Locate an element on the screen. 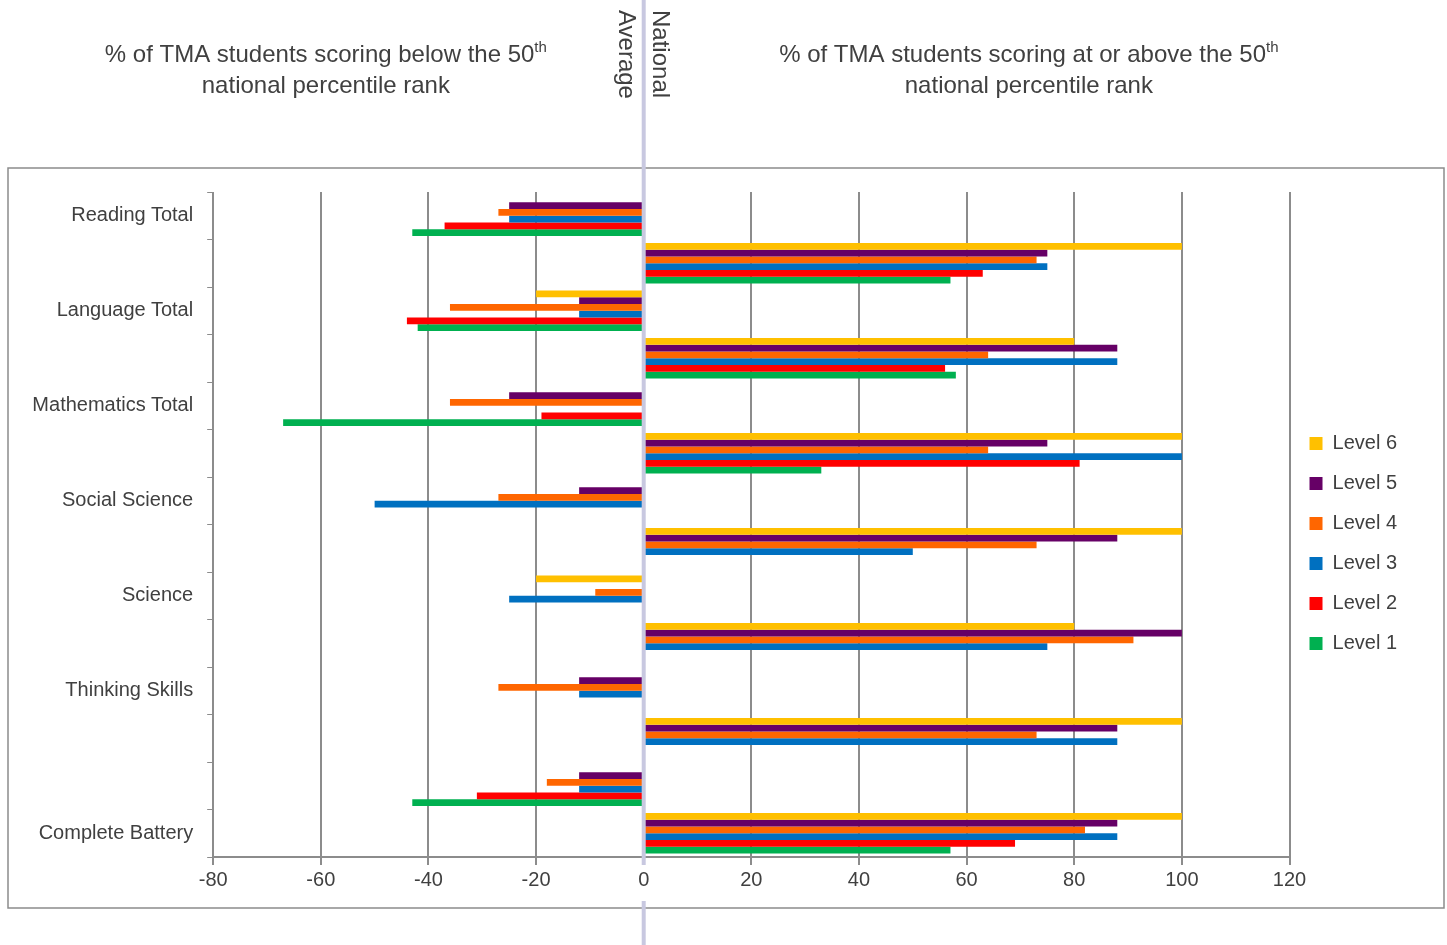  x-tick-label: -80 is located at coordinates (213, 878).